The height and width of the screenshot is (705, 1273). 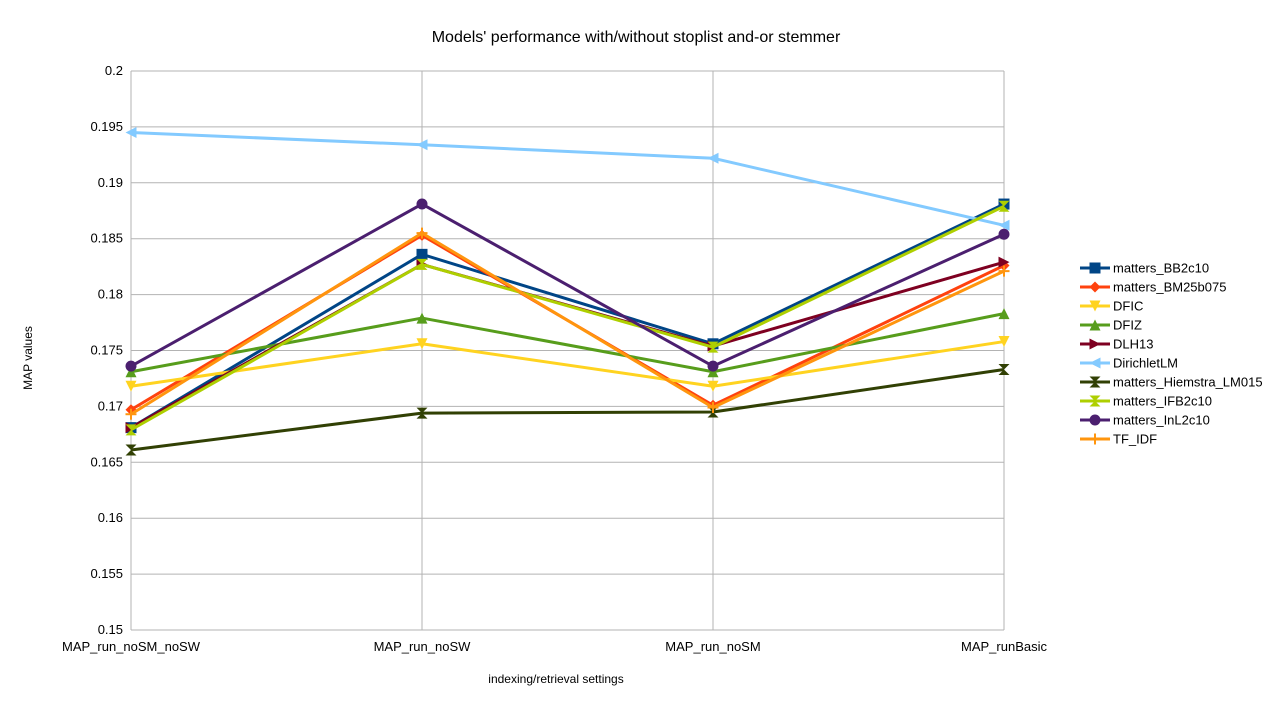 What do you see at coordinates (1004, 646) in the screenshot?
I see `x-tick-label: MAP_runBasic` at bounding box center [1004, 646].